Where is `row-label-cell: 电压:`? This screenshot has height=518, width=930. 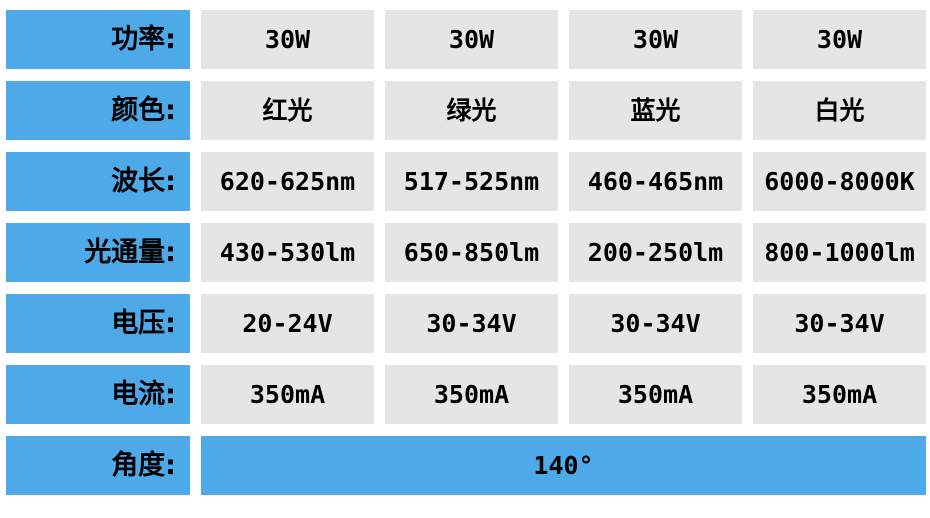
row-label-cell: 电压: is located at coordinates (98, 323).